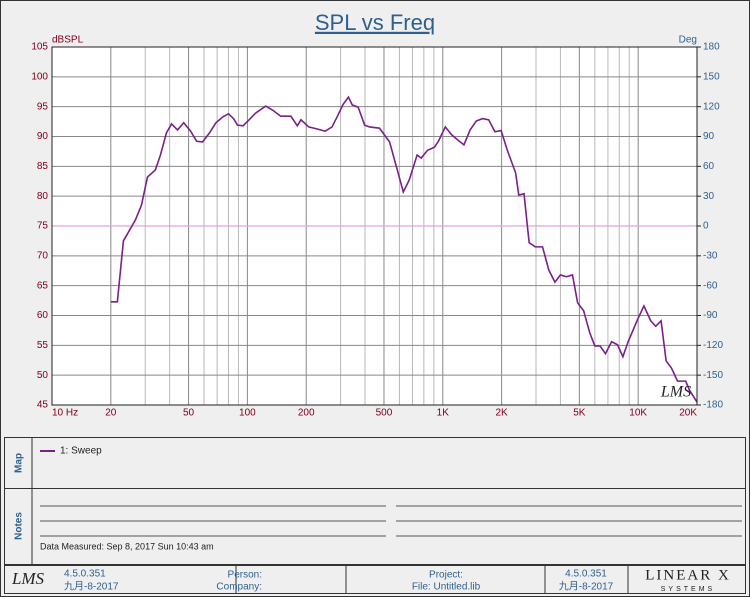 The height and width of the screenshot is (597, 750). What do you see at coordinates (306, 413) in the screenshot?
I see `x-tick-label: 200` at bounding box center [306, 413].